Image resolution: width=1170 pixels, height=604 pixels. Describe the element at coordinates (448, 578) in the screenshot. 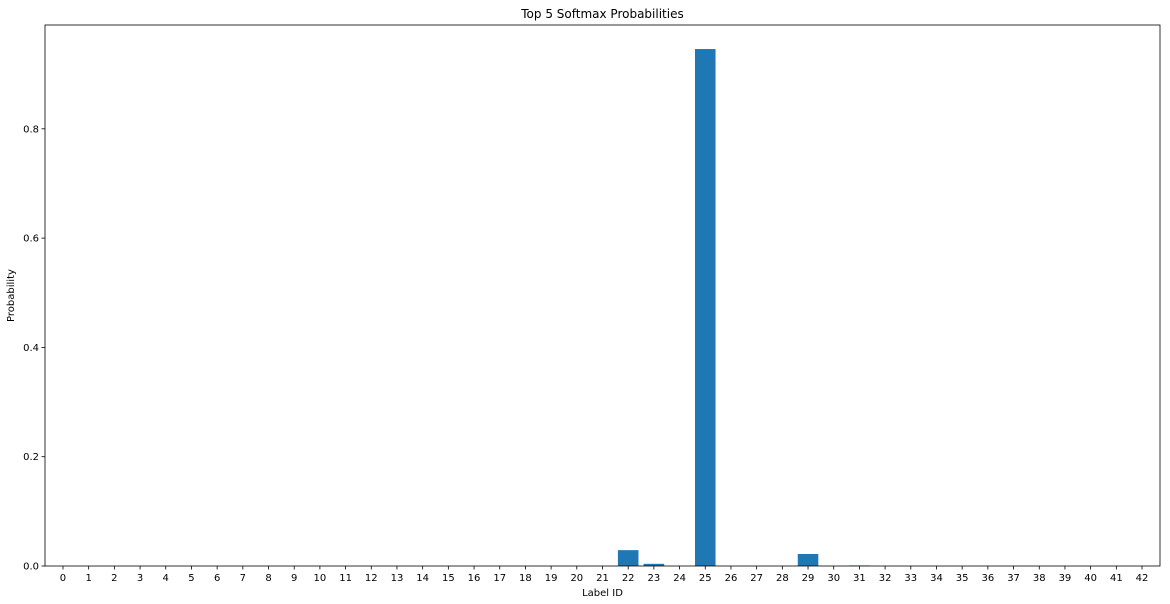

I see `x-tick-label: 15` at that location.